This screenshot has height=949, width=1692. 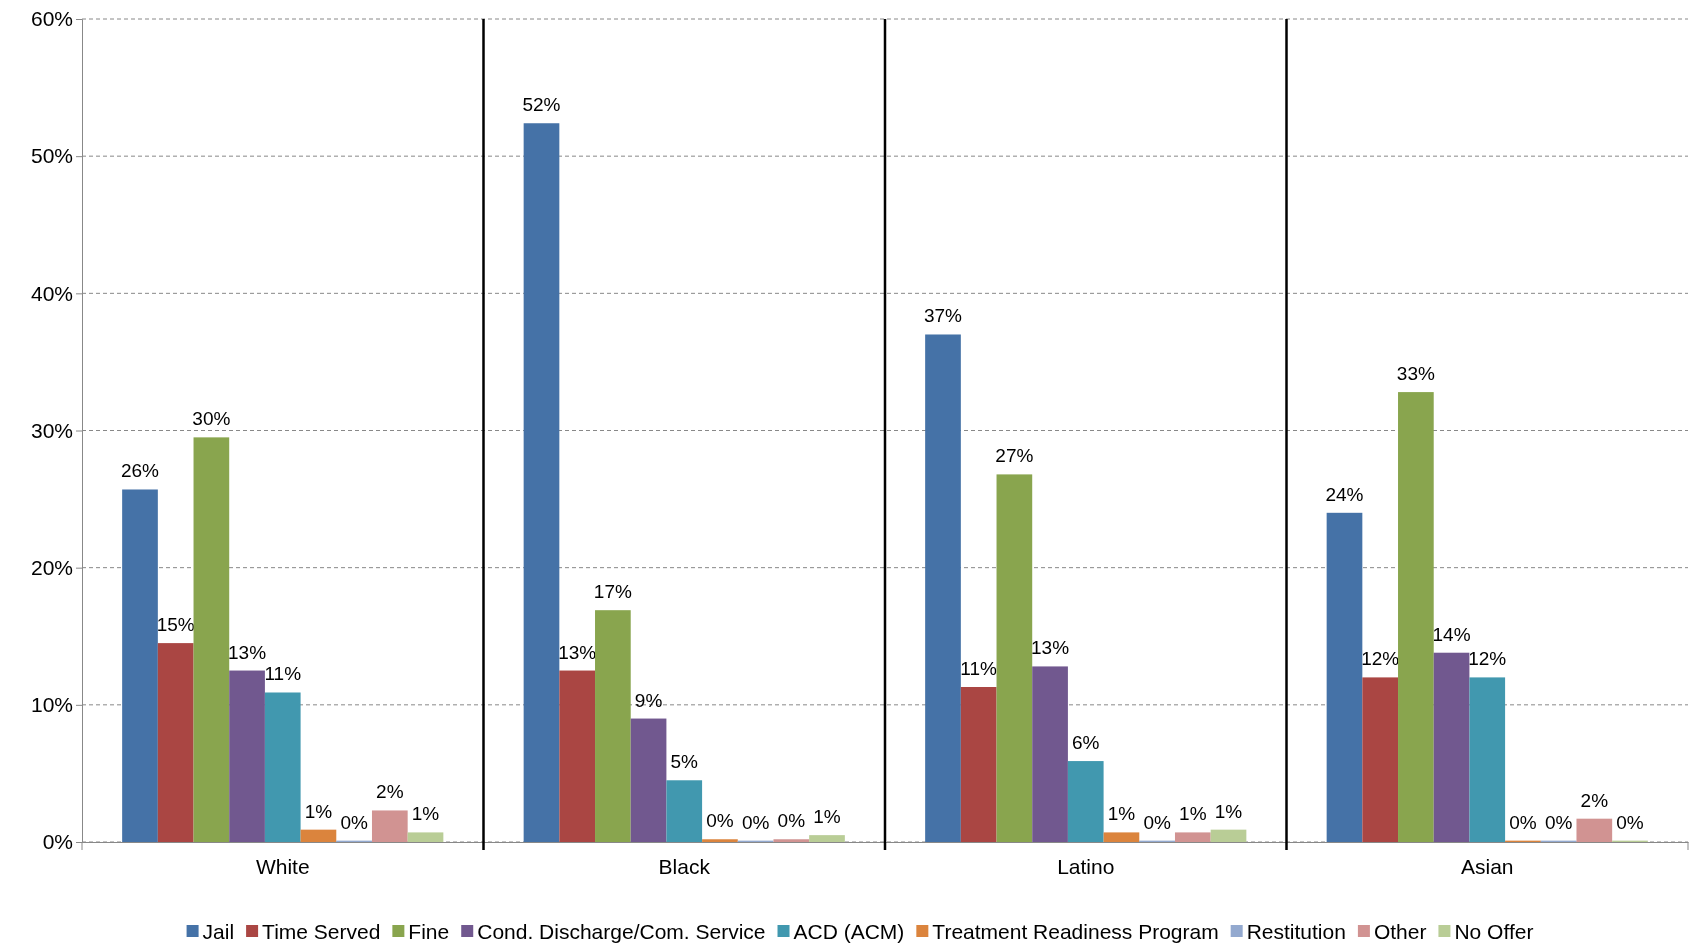 I want to click on data-label: 33%, so click(x=1415, y=374).